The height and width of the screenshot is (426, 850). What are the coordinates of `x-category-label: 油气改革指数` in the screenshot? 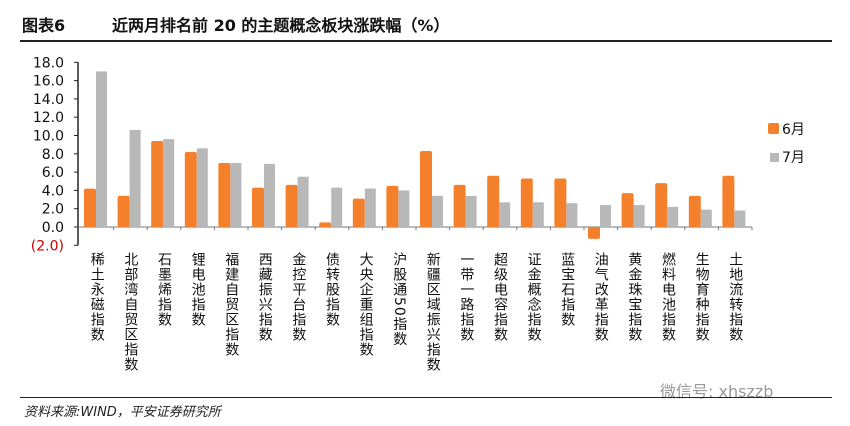 It's located at (601, 297).